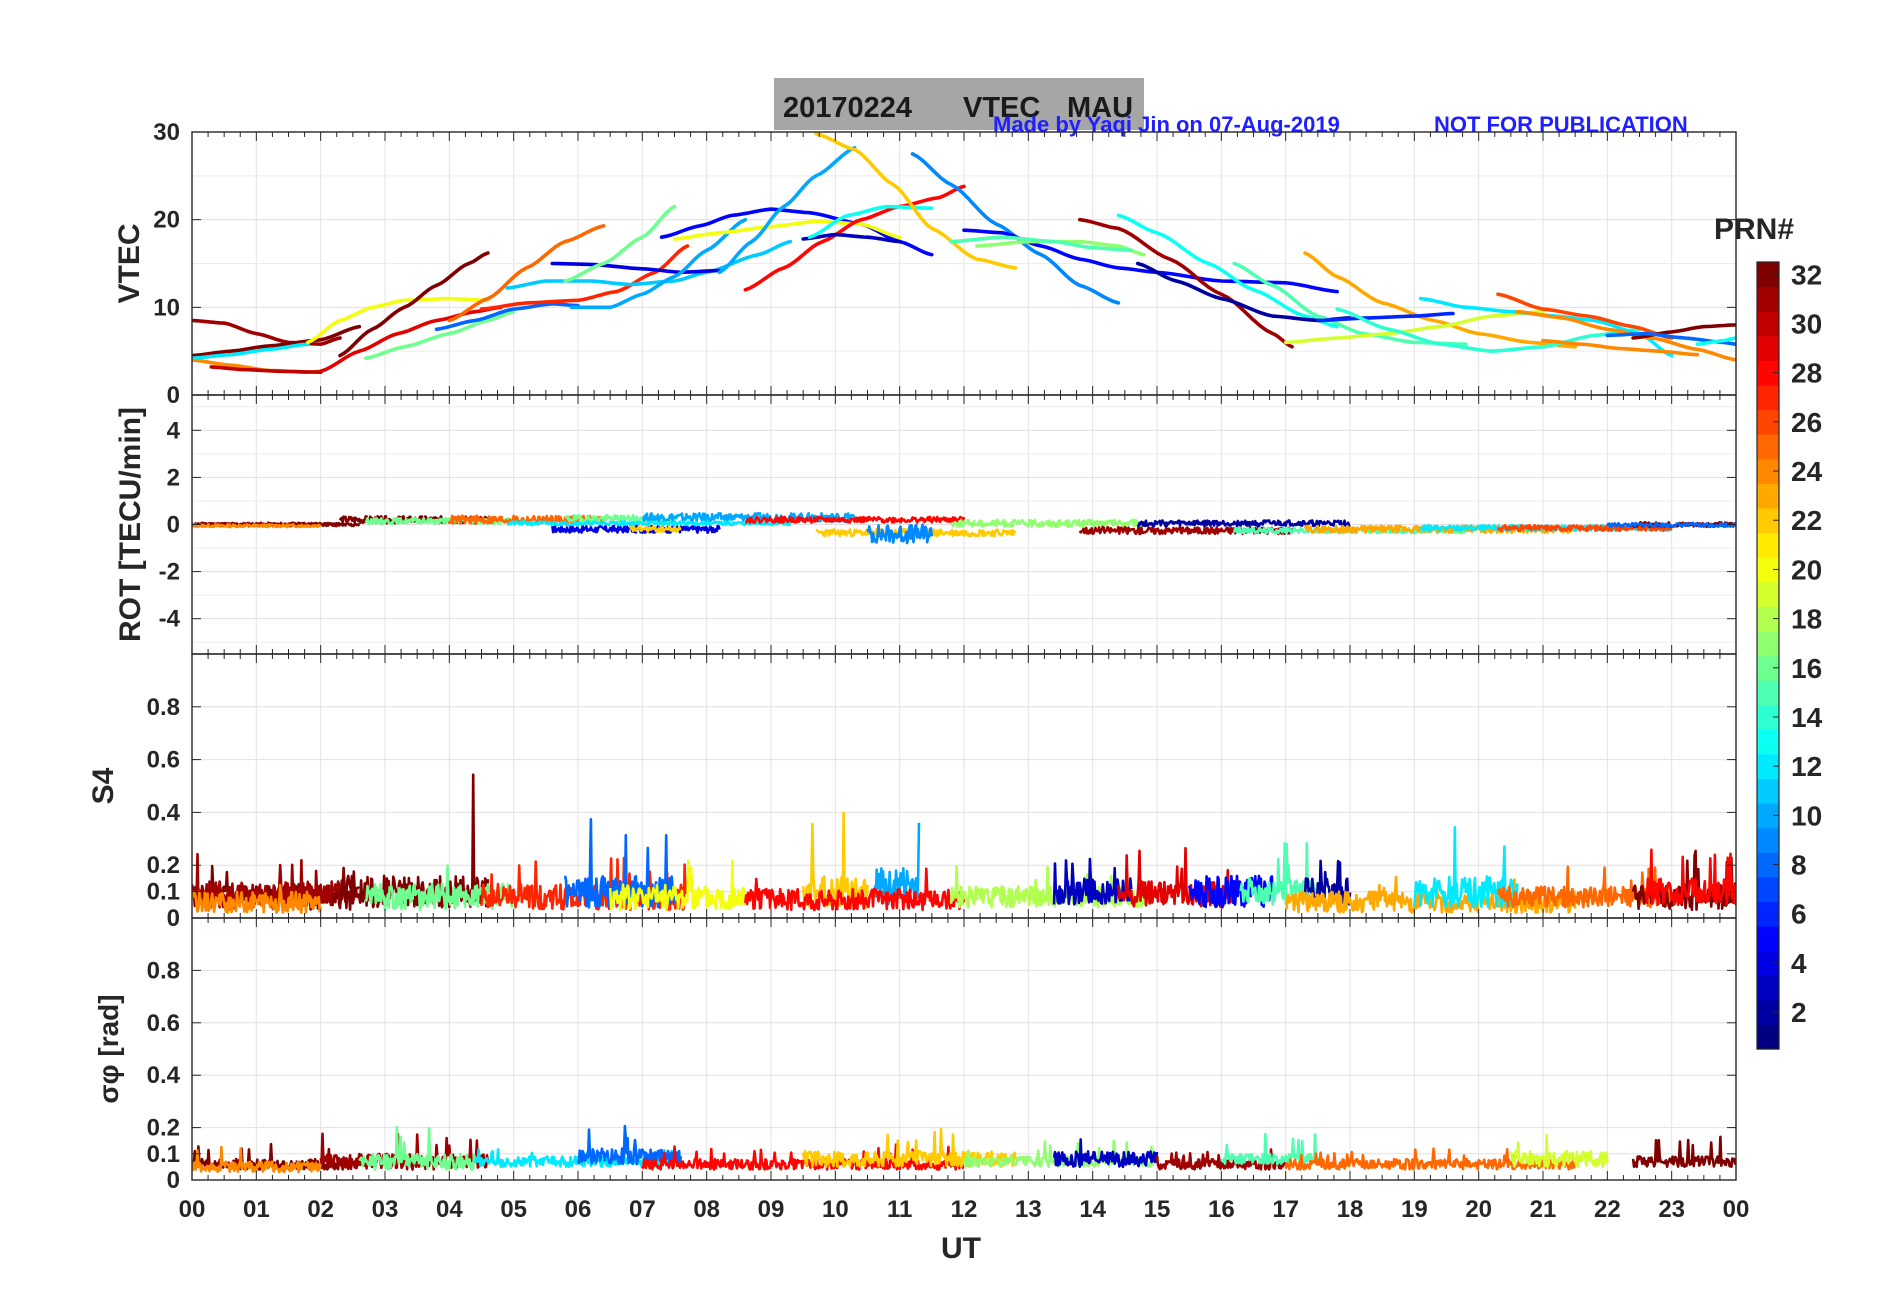 Image resolution: width=1902 pixels, height=1292 pixels. What do you see at coordinates (1385, 317) in the screenshot?
I see `series-line-prn6` at bounding box center [1385, 317].